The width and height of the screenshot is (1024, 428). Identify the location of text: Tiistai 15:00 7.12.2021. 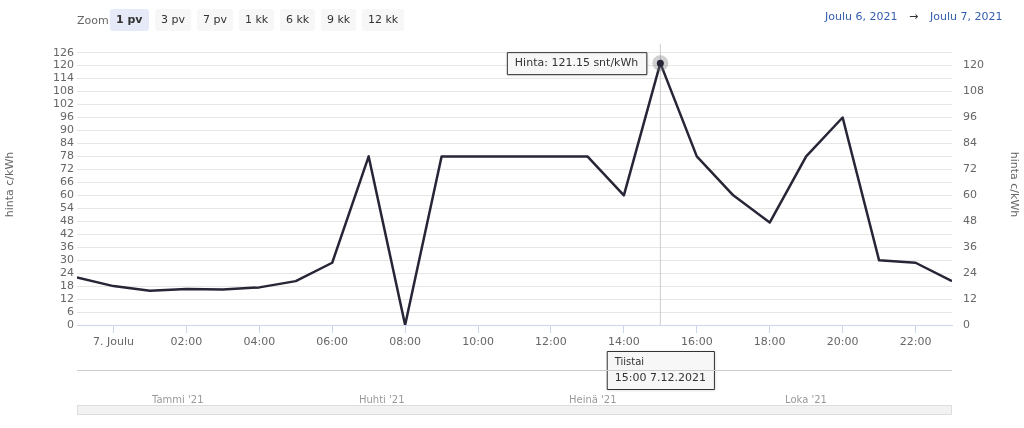
(659, 369).